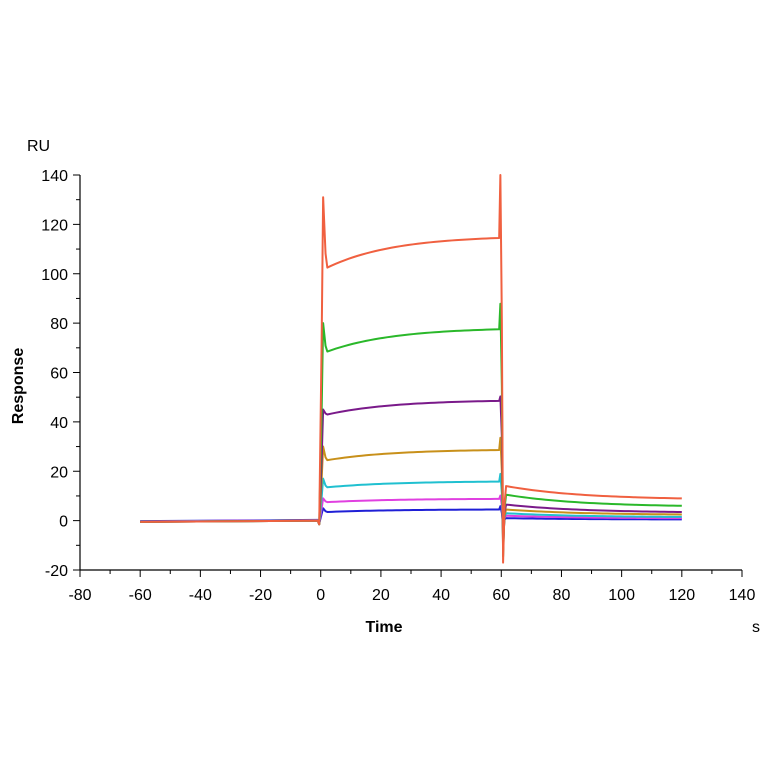 The height and width of the screenshot is (769, 764). Describe the element at coordinates (681, 595) in the screenshot. I see `x-tick-label: 120` at that location.